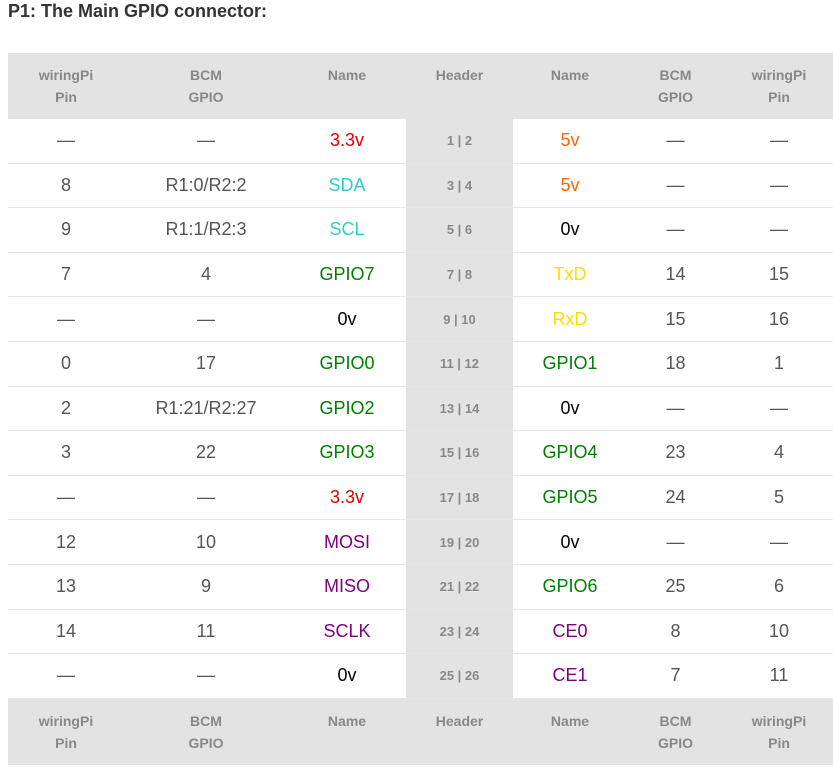 The height and width of the screenshot is (772, 833). Describe the element at coordinates (346, 586) in the screenshot. I see `pin-name-left: MISO` at that location.